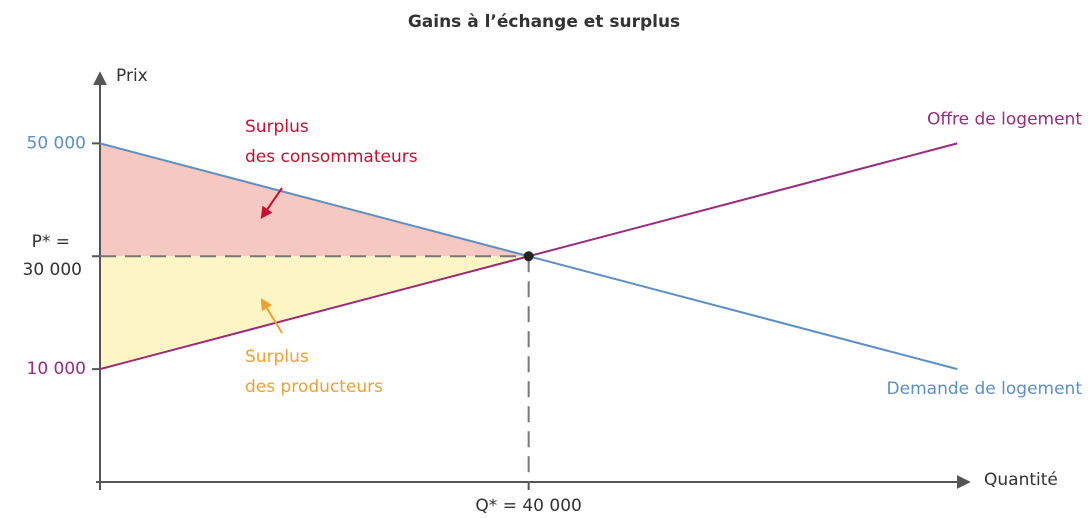 The image size is (1088, 518). I want to click on annotation-text: des producteurs, so click(314, 387).